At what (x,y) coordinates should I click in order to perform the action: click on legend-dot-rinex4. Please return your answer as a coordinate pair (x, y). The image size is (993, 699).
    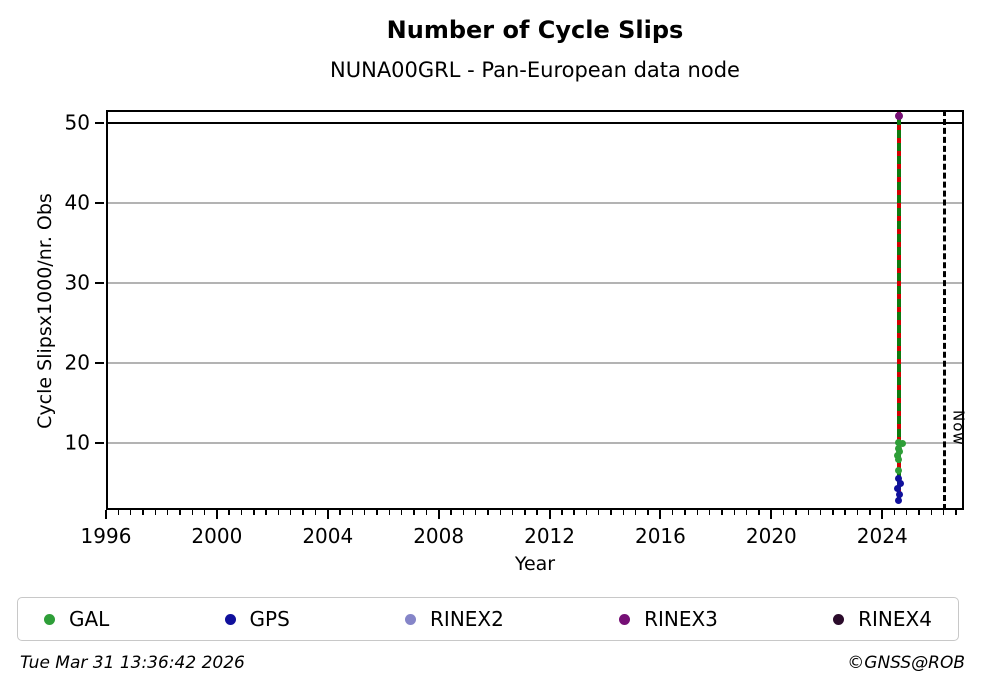
    Looking at the image, I should click on (839, 619).